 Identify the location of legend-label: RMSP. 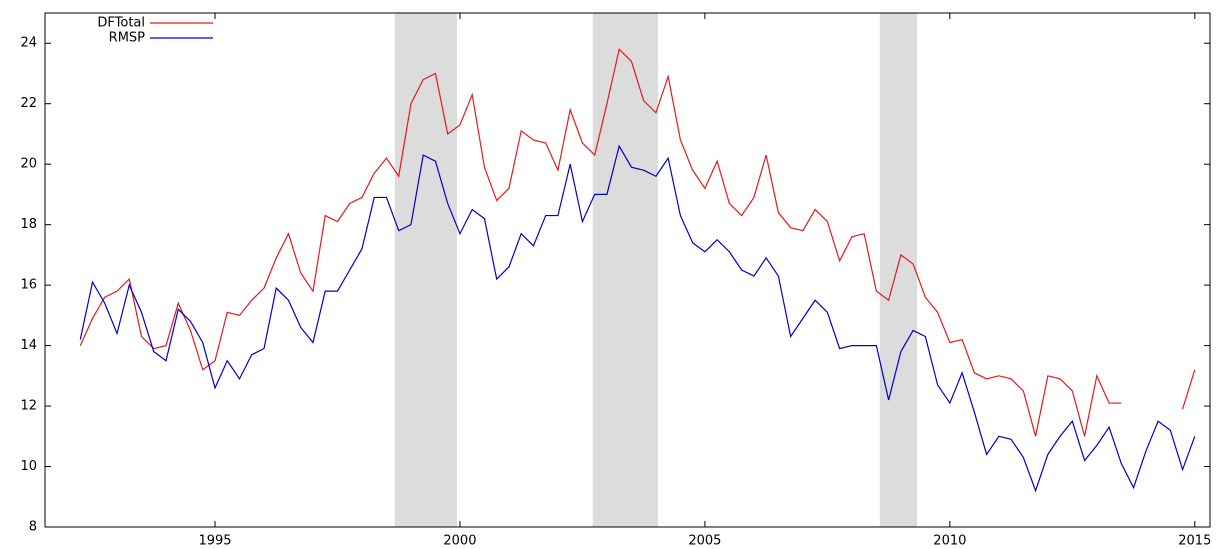
(127, 38).